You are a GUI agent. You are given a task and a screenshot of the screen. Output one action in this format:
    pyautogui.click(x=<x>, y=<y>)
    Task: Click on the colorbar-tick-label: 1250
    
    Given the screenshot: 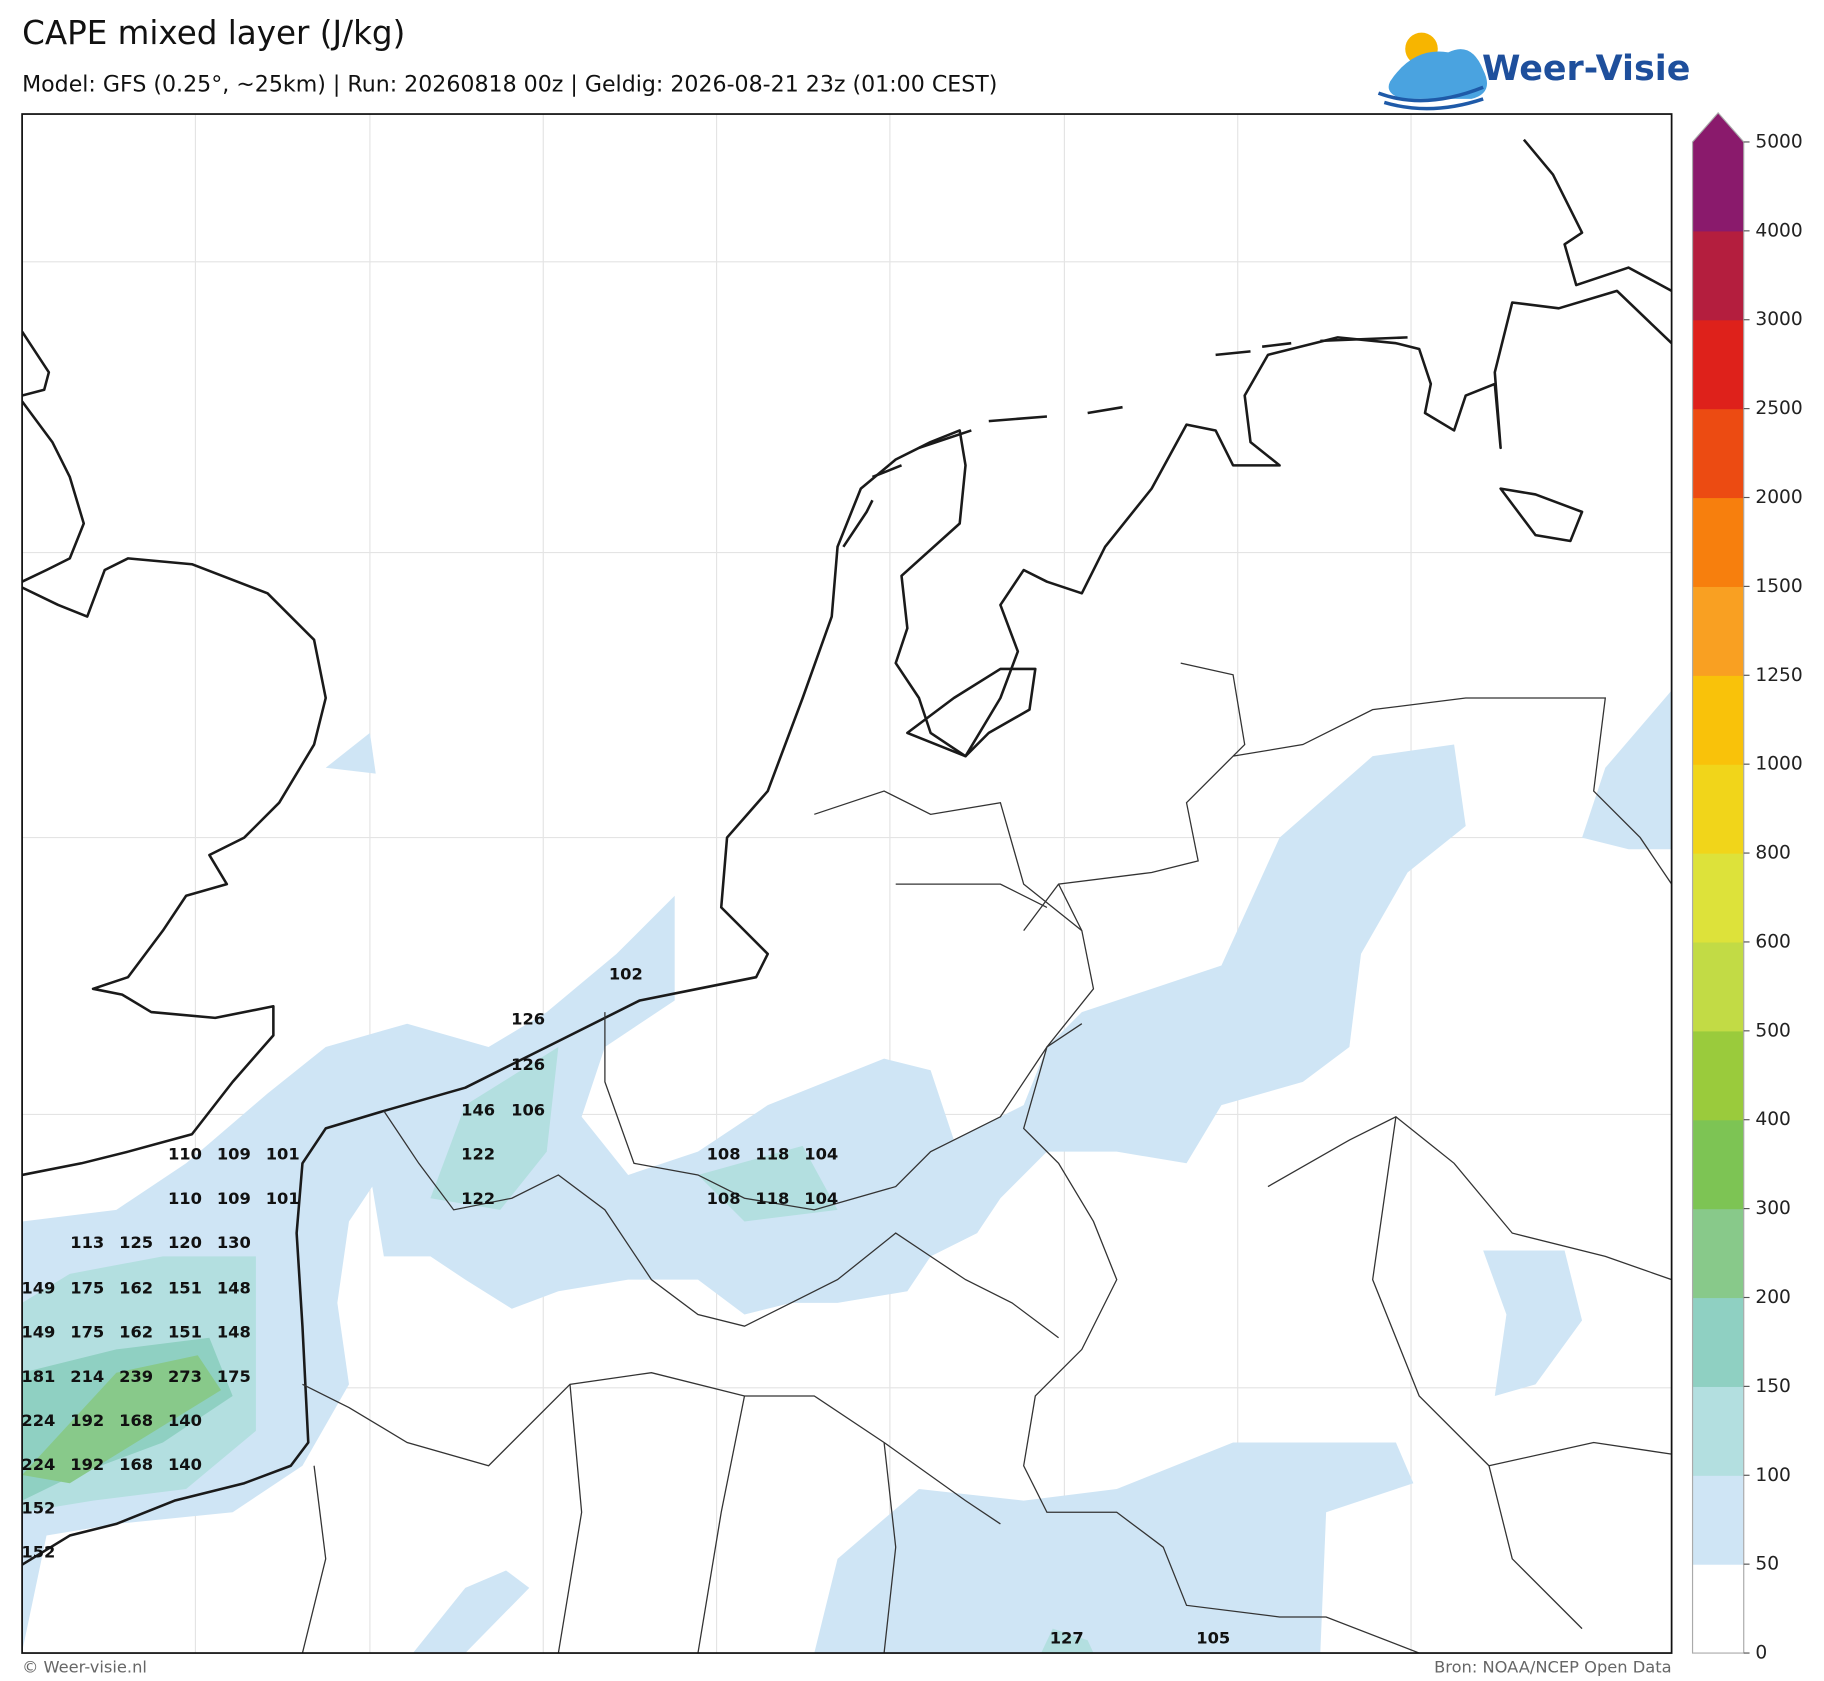 What is the action you would take?
    pyautogui.click(x=1778, y=675)
    